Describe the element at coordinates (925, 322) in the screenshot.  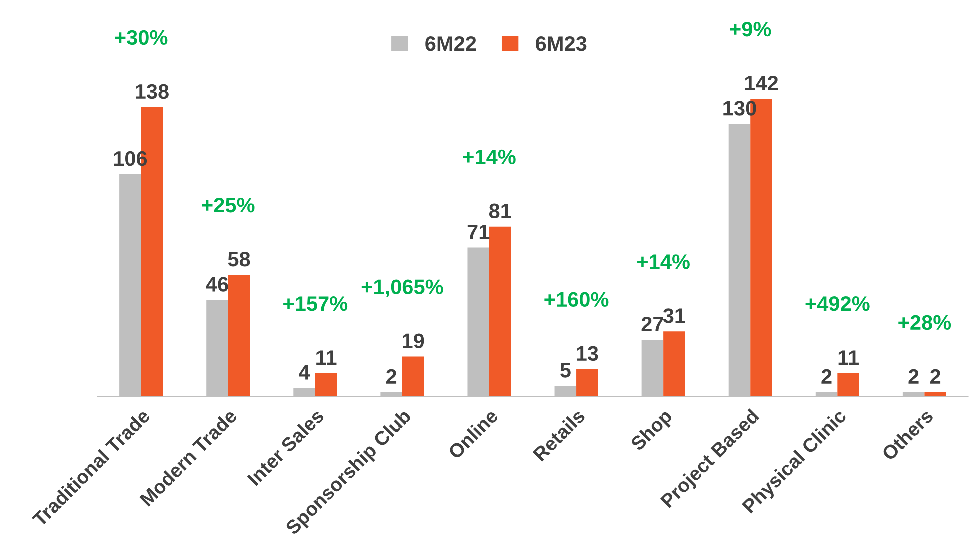
I see `annotation: +28%` at that location.